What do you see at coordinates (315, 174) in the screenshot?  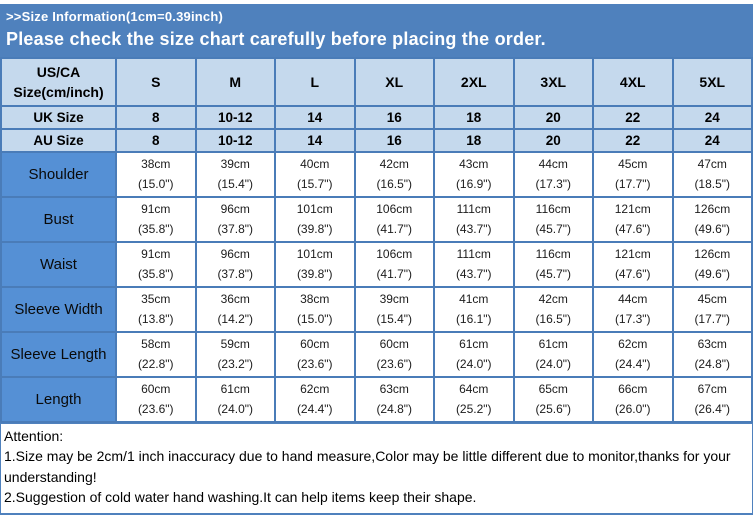 I see `measurement-value-cell: 40cm (15.7")` at bounding box center [315, 174].